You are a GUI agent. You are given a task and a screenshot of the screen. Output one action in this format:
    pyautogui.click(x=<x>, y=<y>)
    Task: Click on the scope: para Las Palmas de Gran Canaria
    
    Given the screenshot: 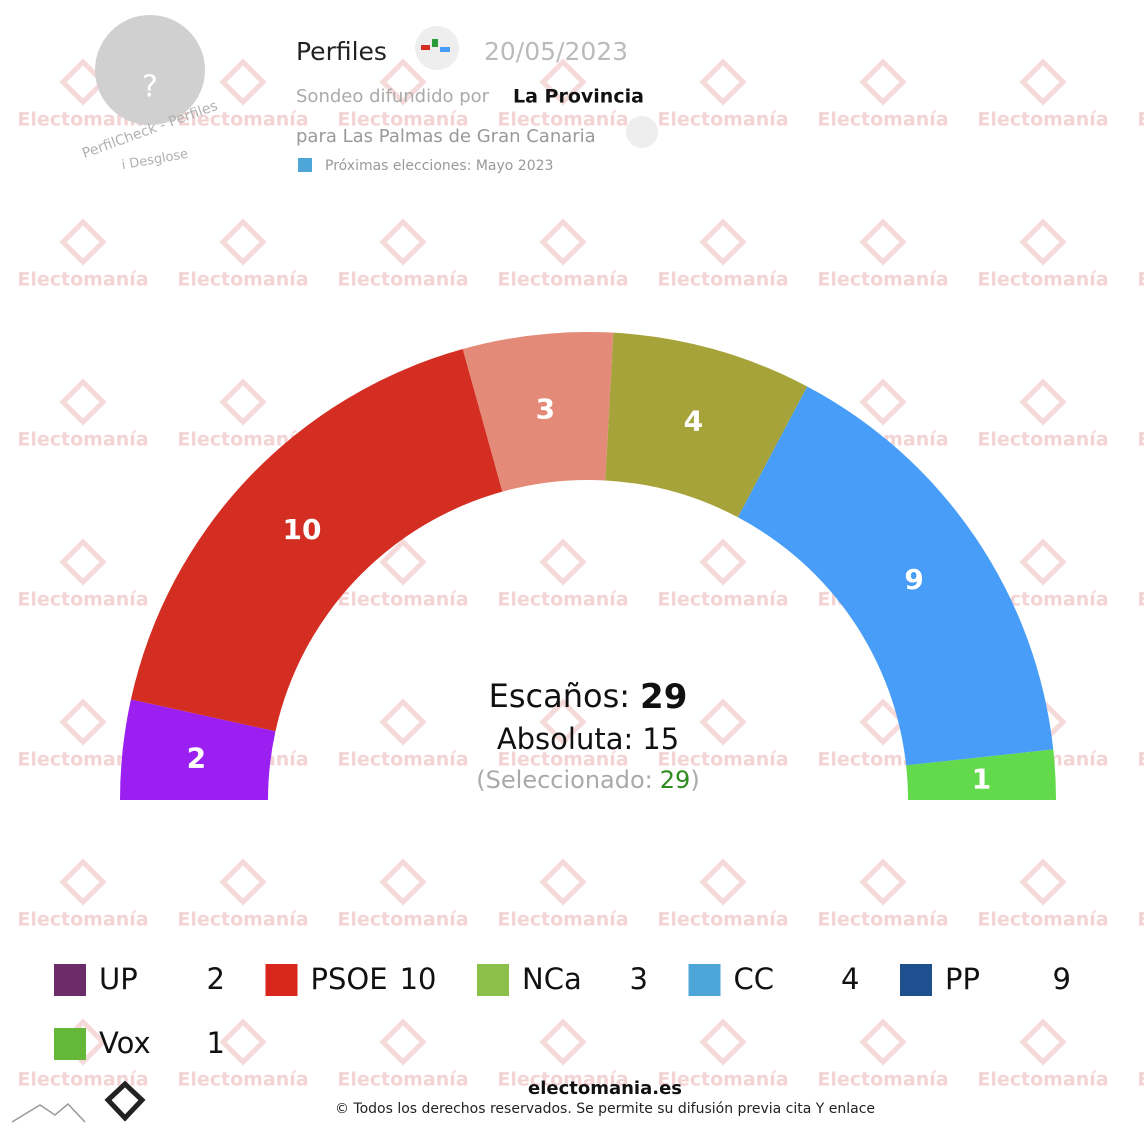 What is the action you would take?
    pyautogui.click(x=446, y=136)
    